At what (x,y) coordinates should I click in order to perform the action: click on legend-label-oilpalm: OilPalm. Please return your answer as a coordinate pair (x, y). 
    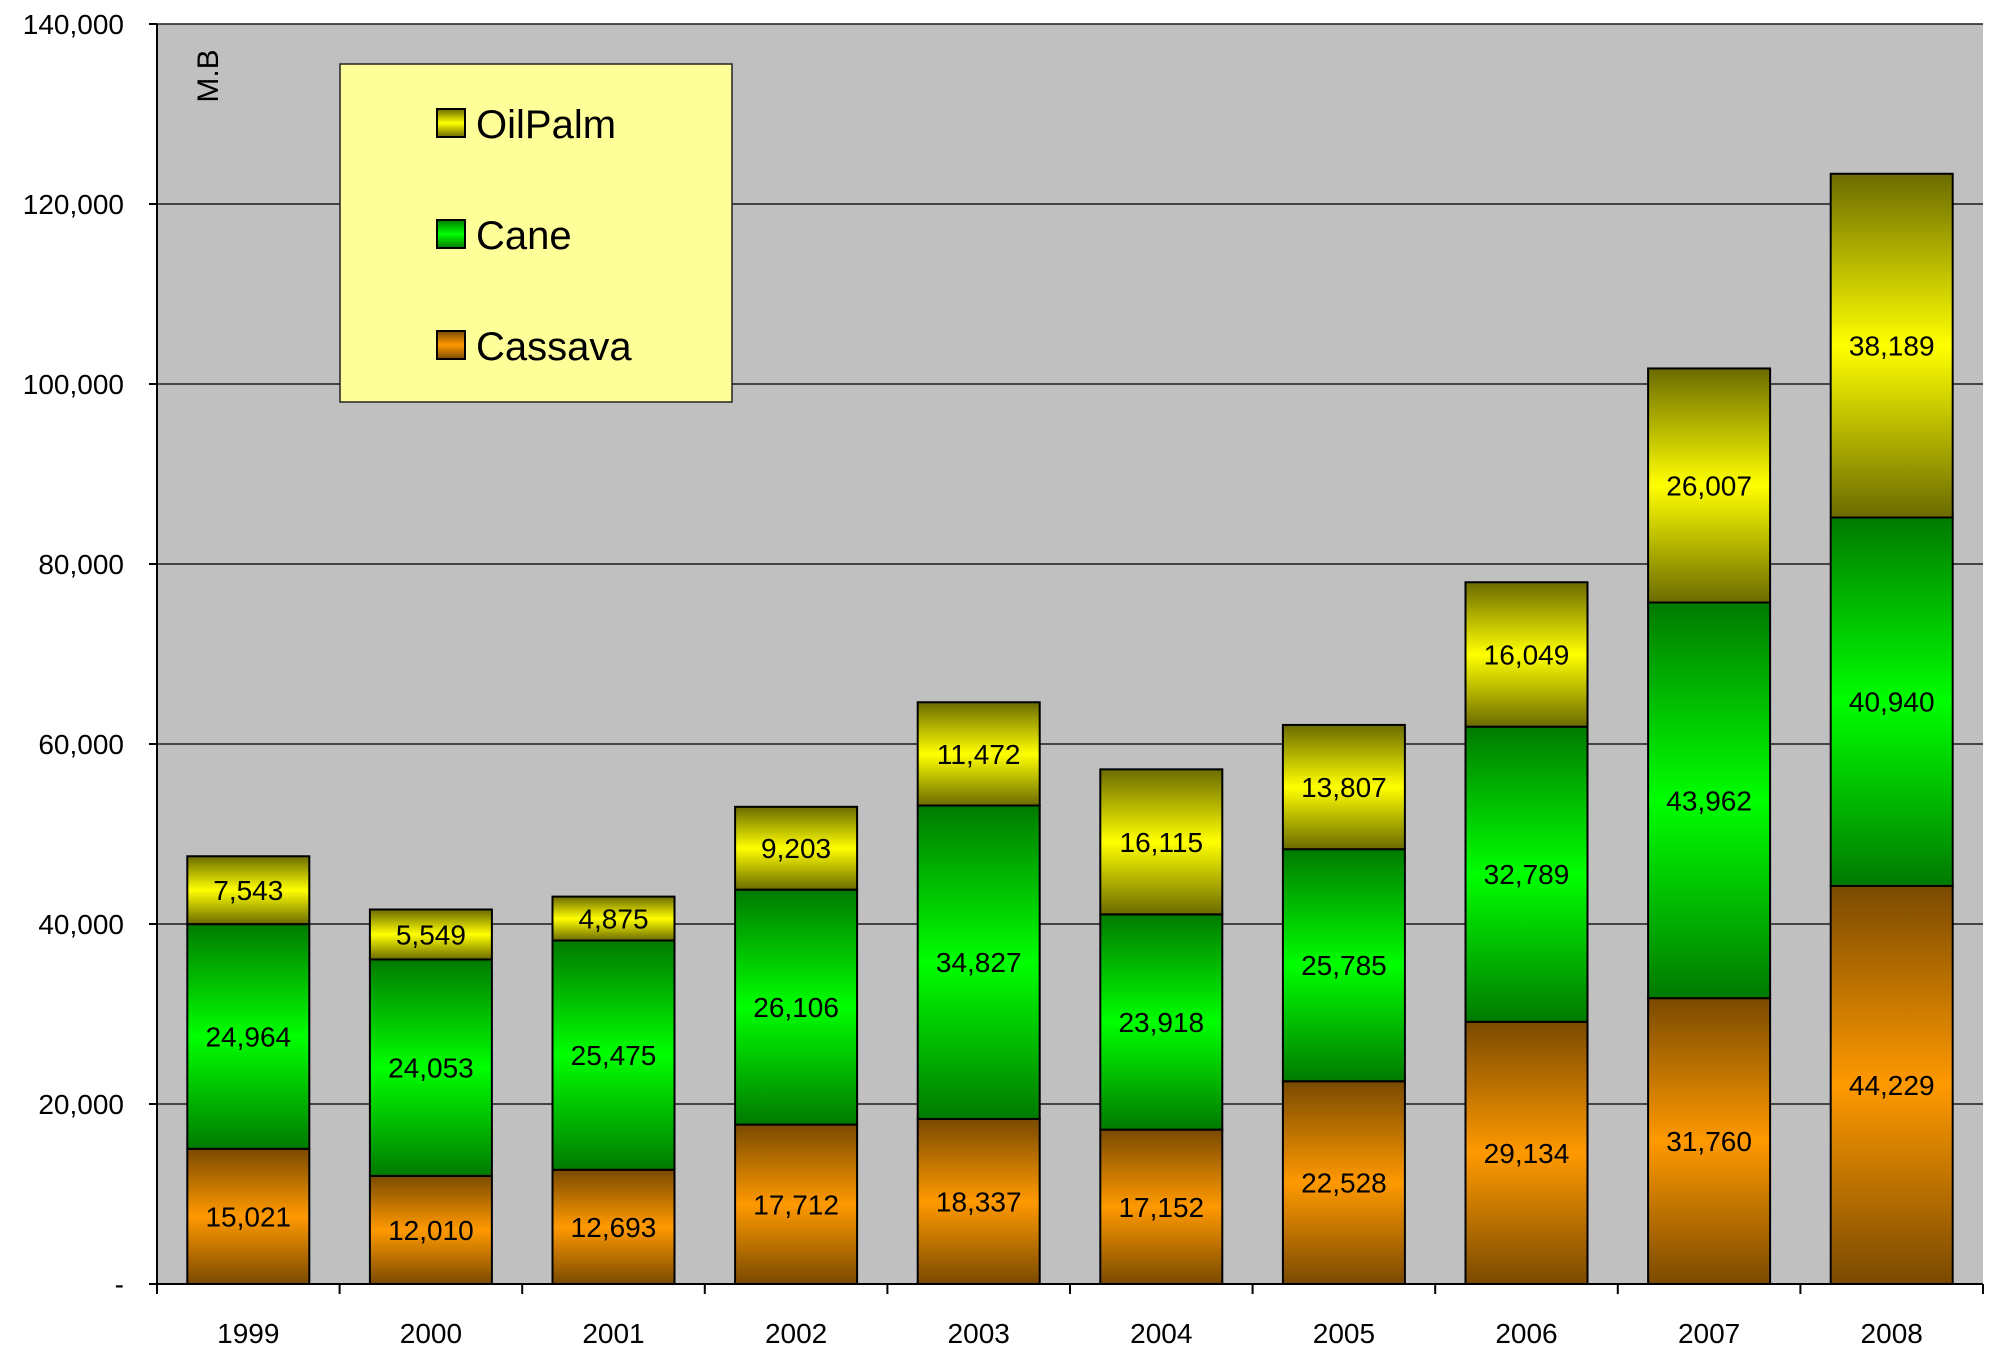
    Looking at the image, I should click on (546, 125).